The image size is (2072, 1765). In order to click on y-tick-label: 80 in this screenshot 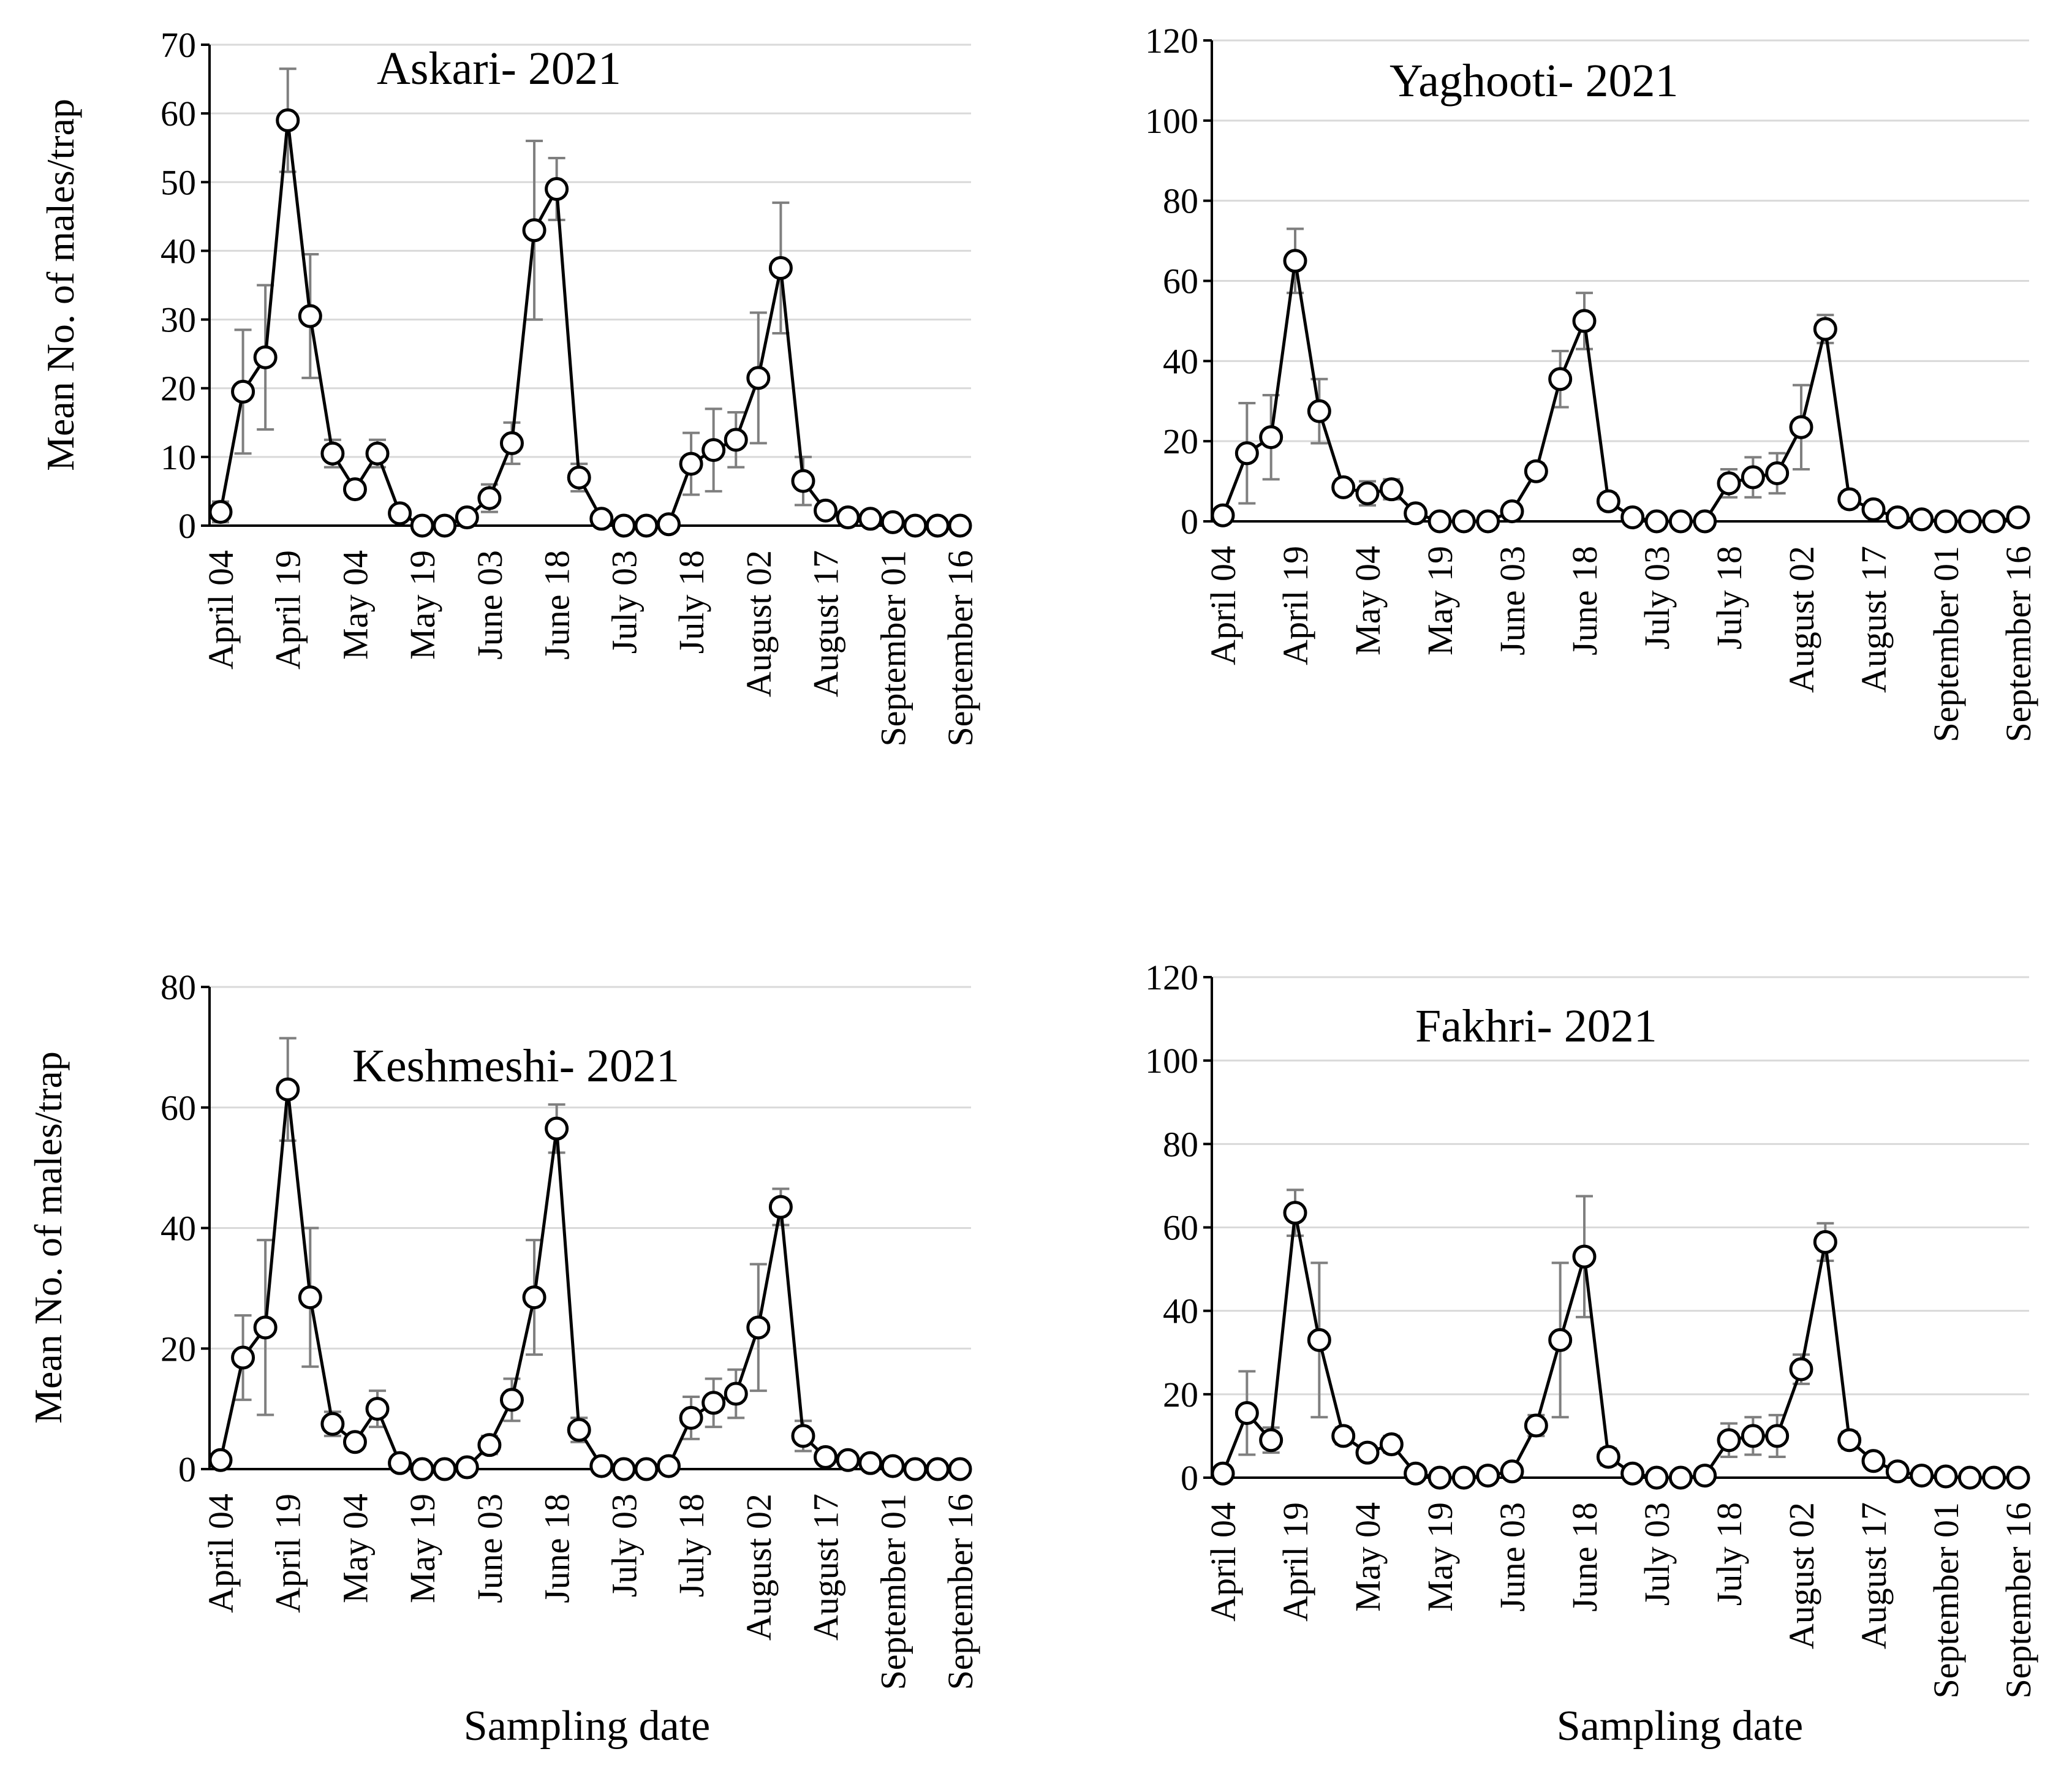, I will do `click(1180, 201)`.